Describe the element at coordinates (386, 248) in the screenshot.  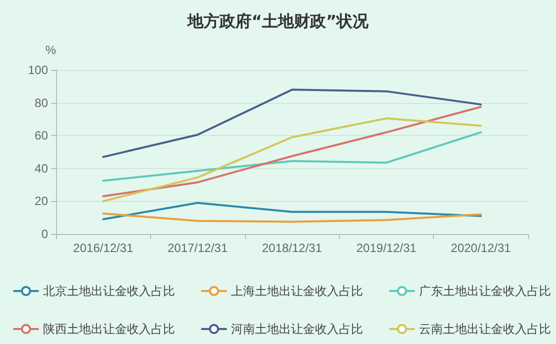
I see `x-tick-label: 2019/12/31` at that location.